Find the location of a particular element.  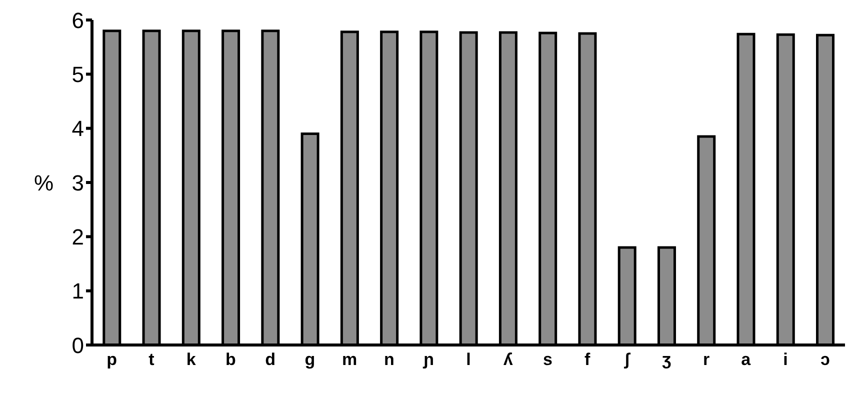

x-tick-label: l is located at coordinates (468, 360).